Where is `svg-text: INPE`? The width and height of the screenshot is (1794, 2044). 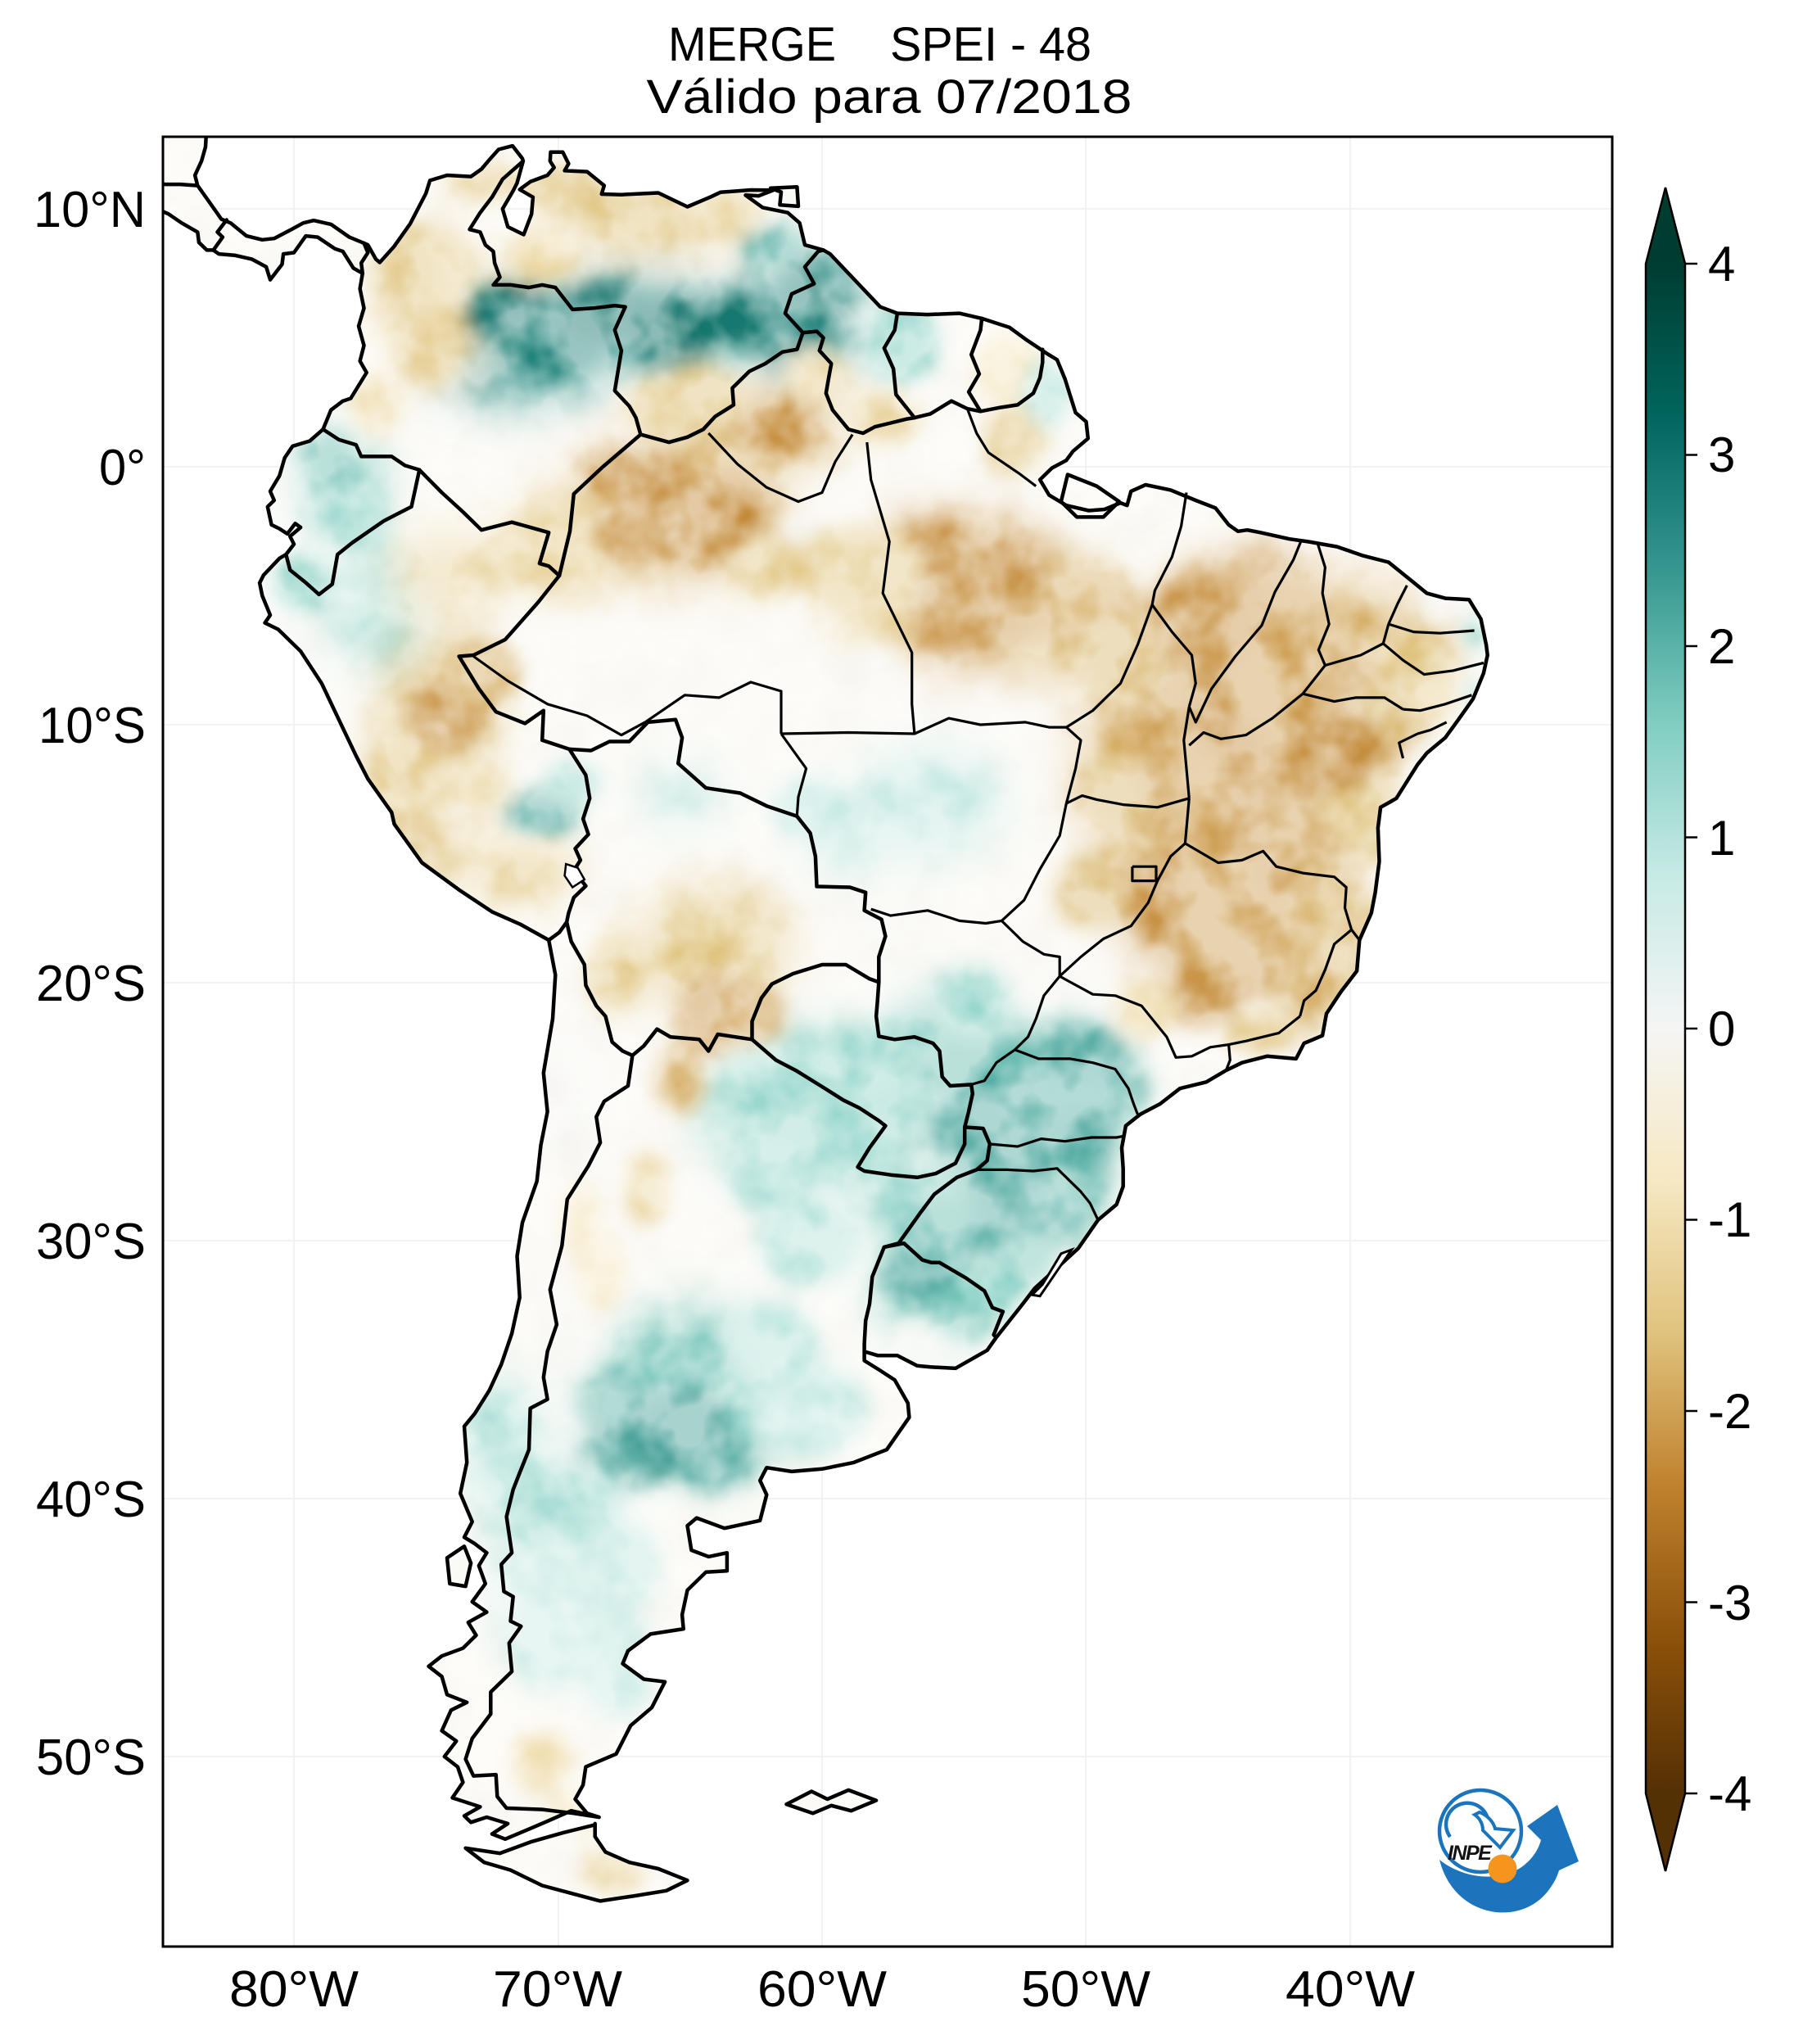 svg-text: INPE is located at coordinates (1470, 1853).